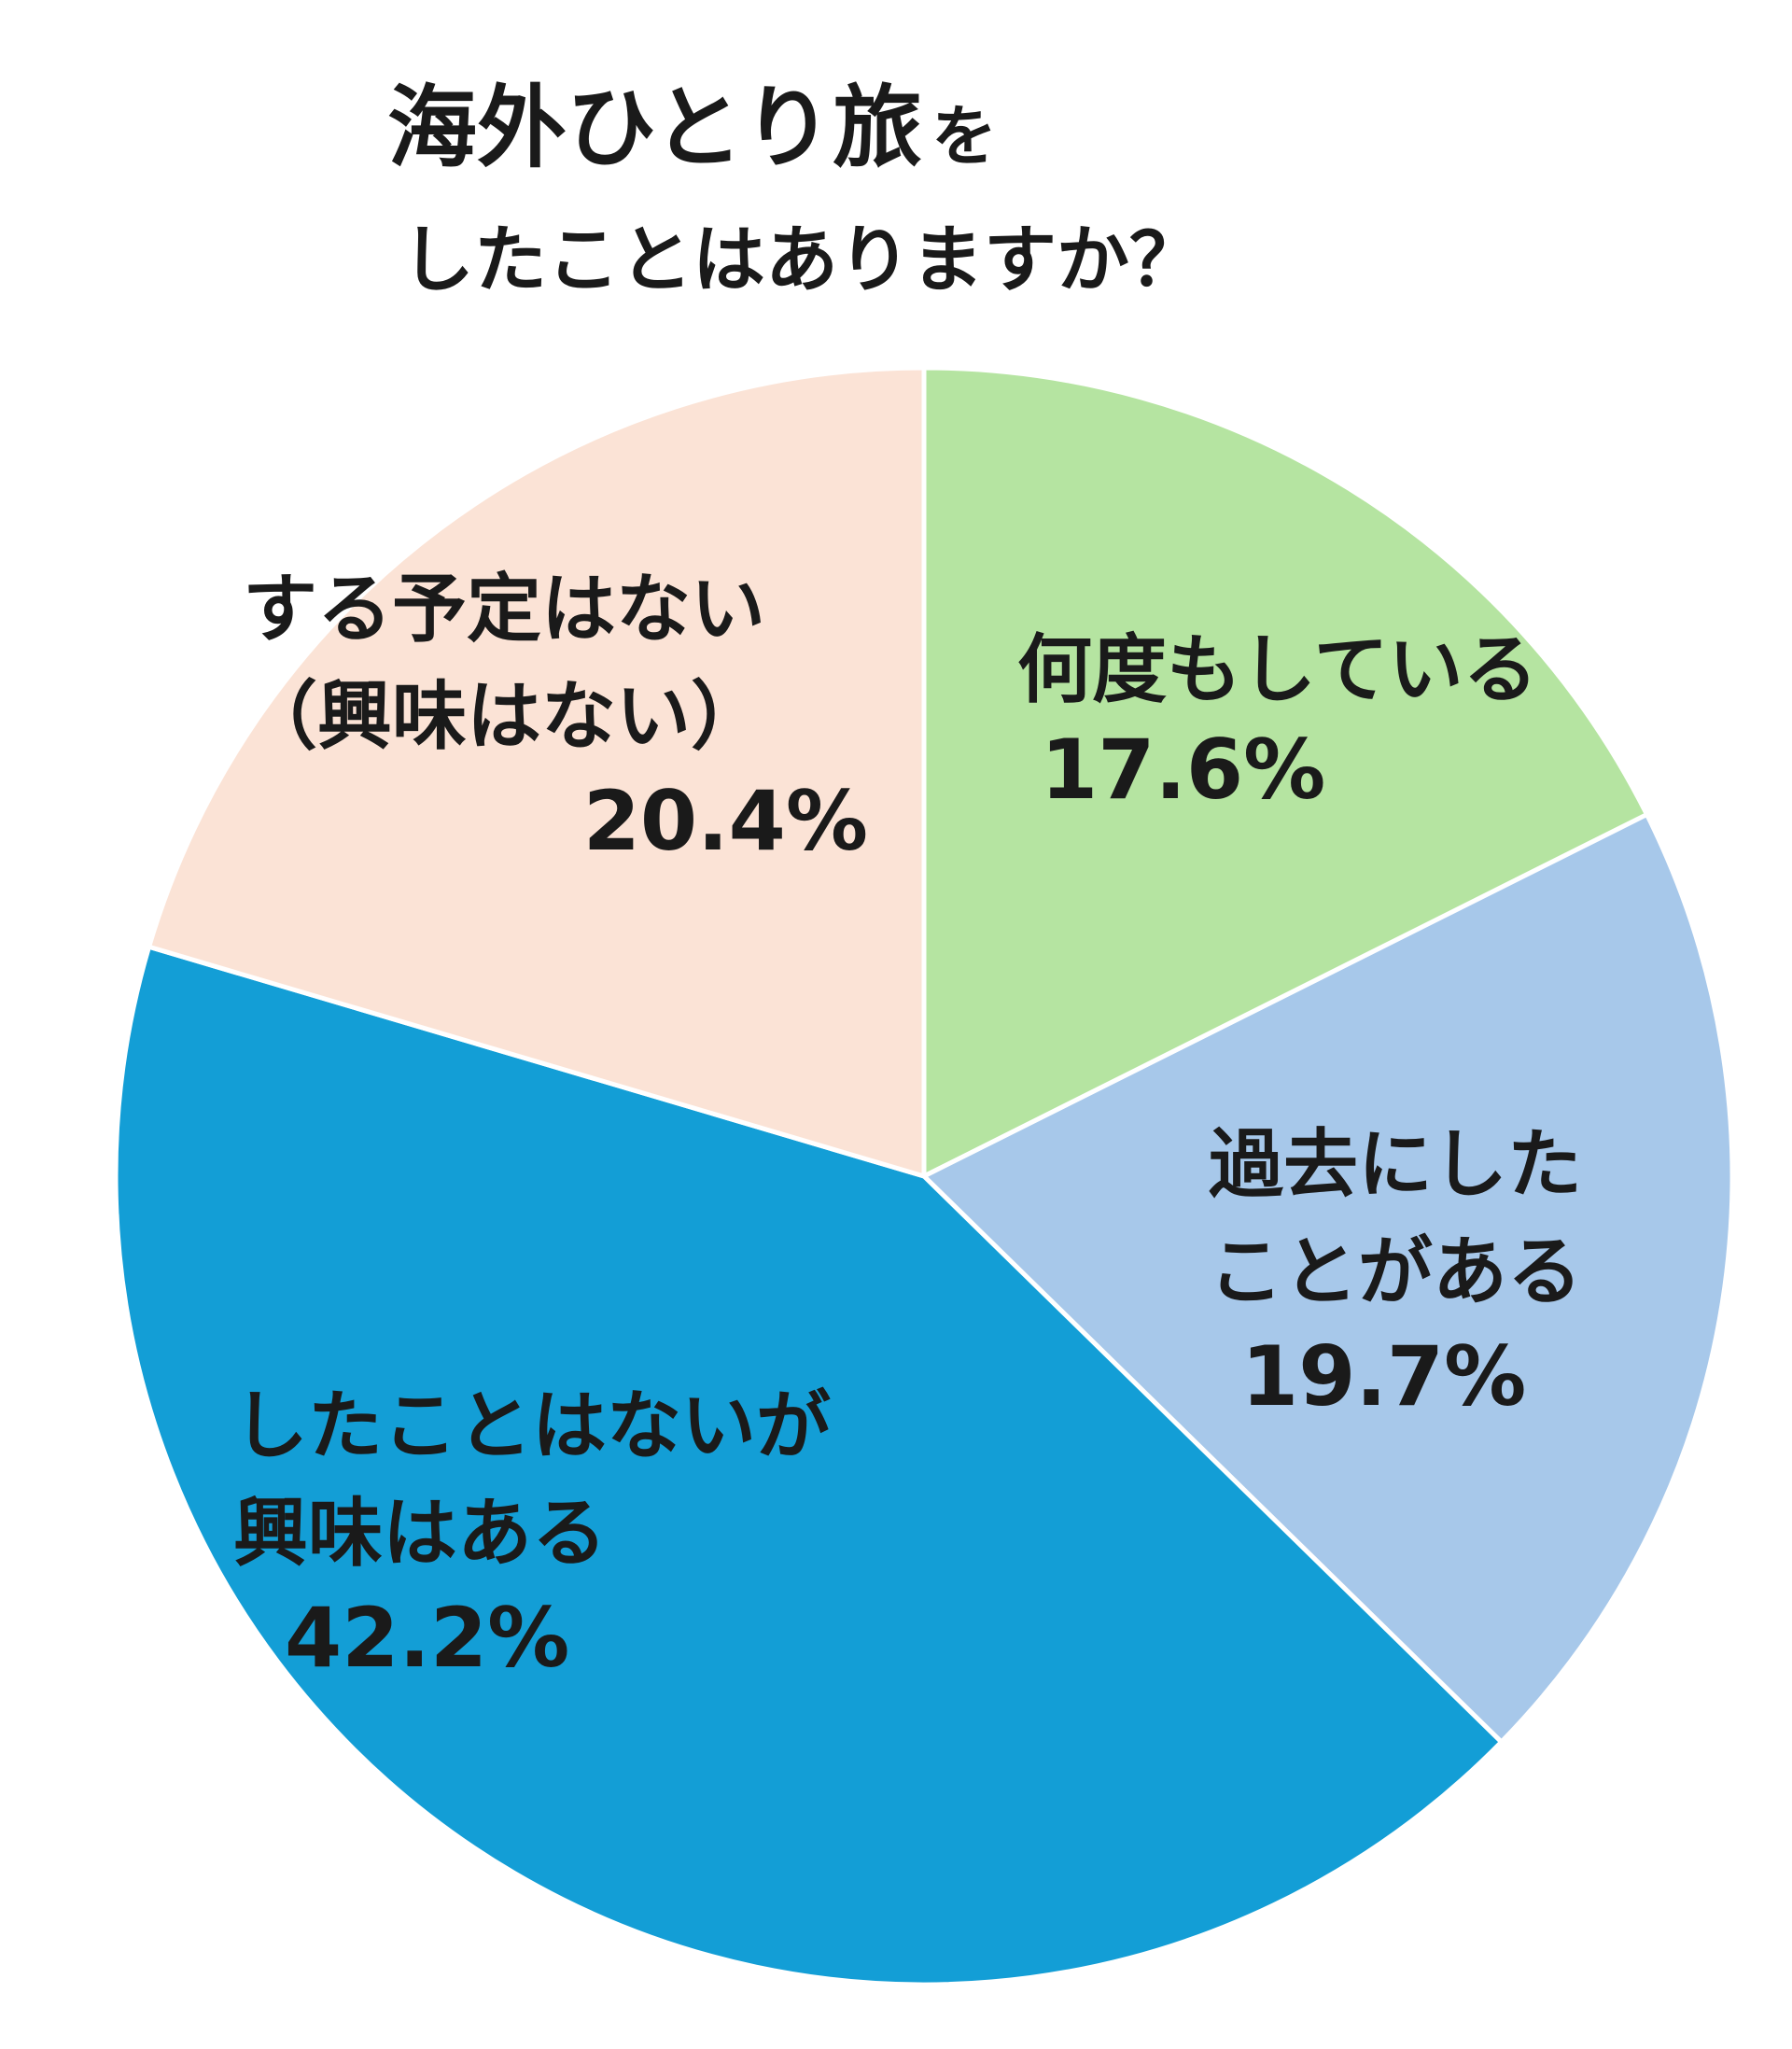 This screenshot has height=2049, width=1792. What do you see at coordinates (964, 136) in the screenshot?
I see `title-main-suffix: を` at bounding box center [964, 136].